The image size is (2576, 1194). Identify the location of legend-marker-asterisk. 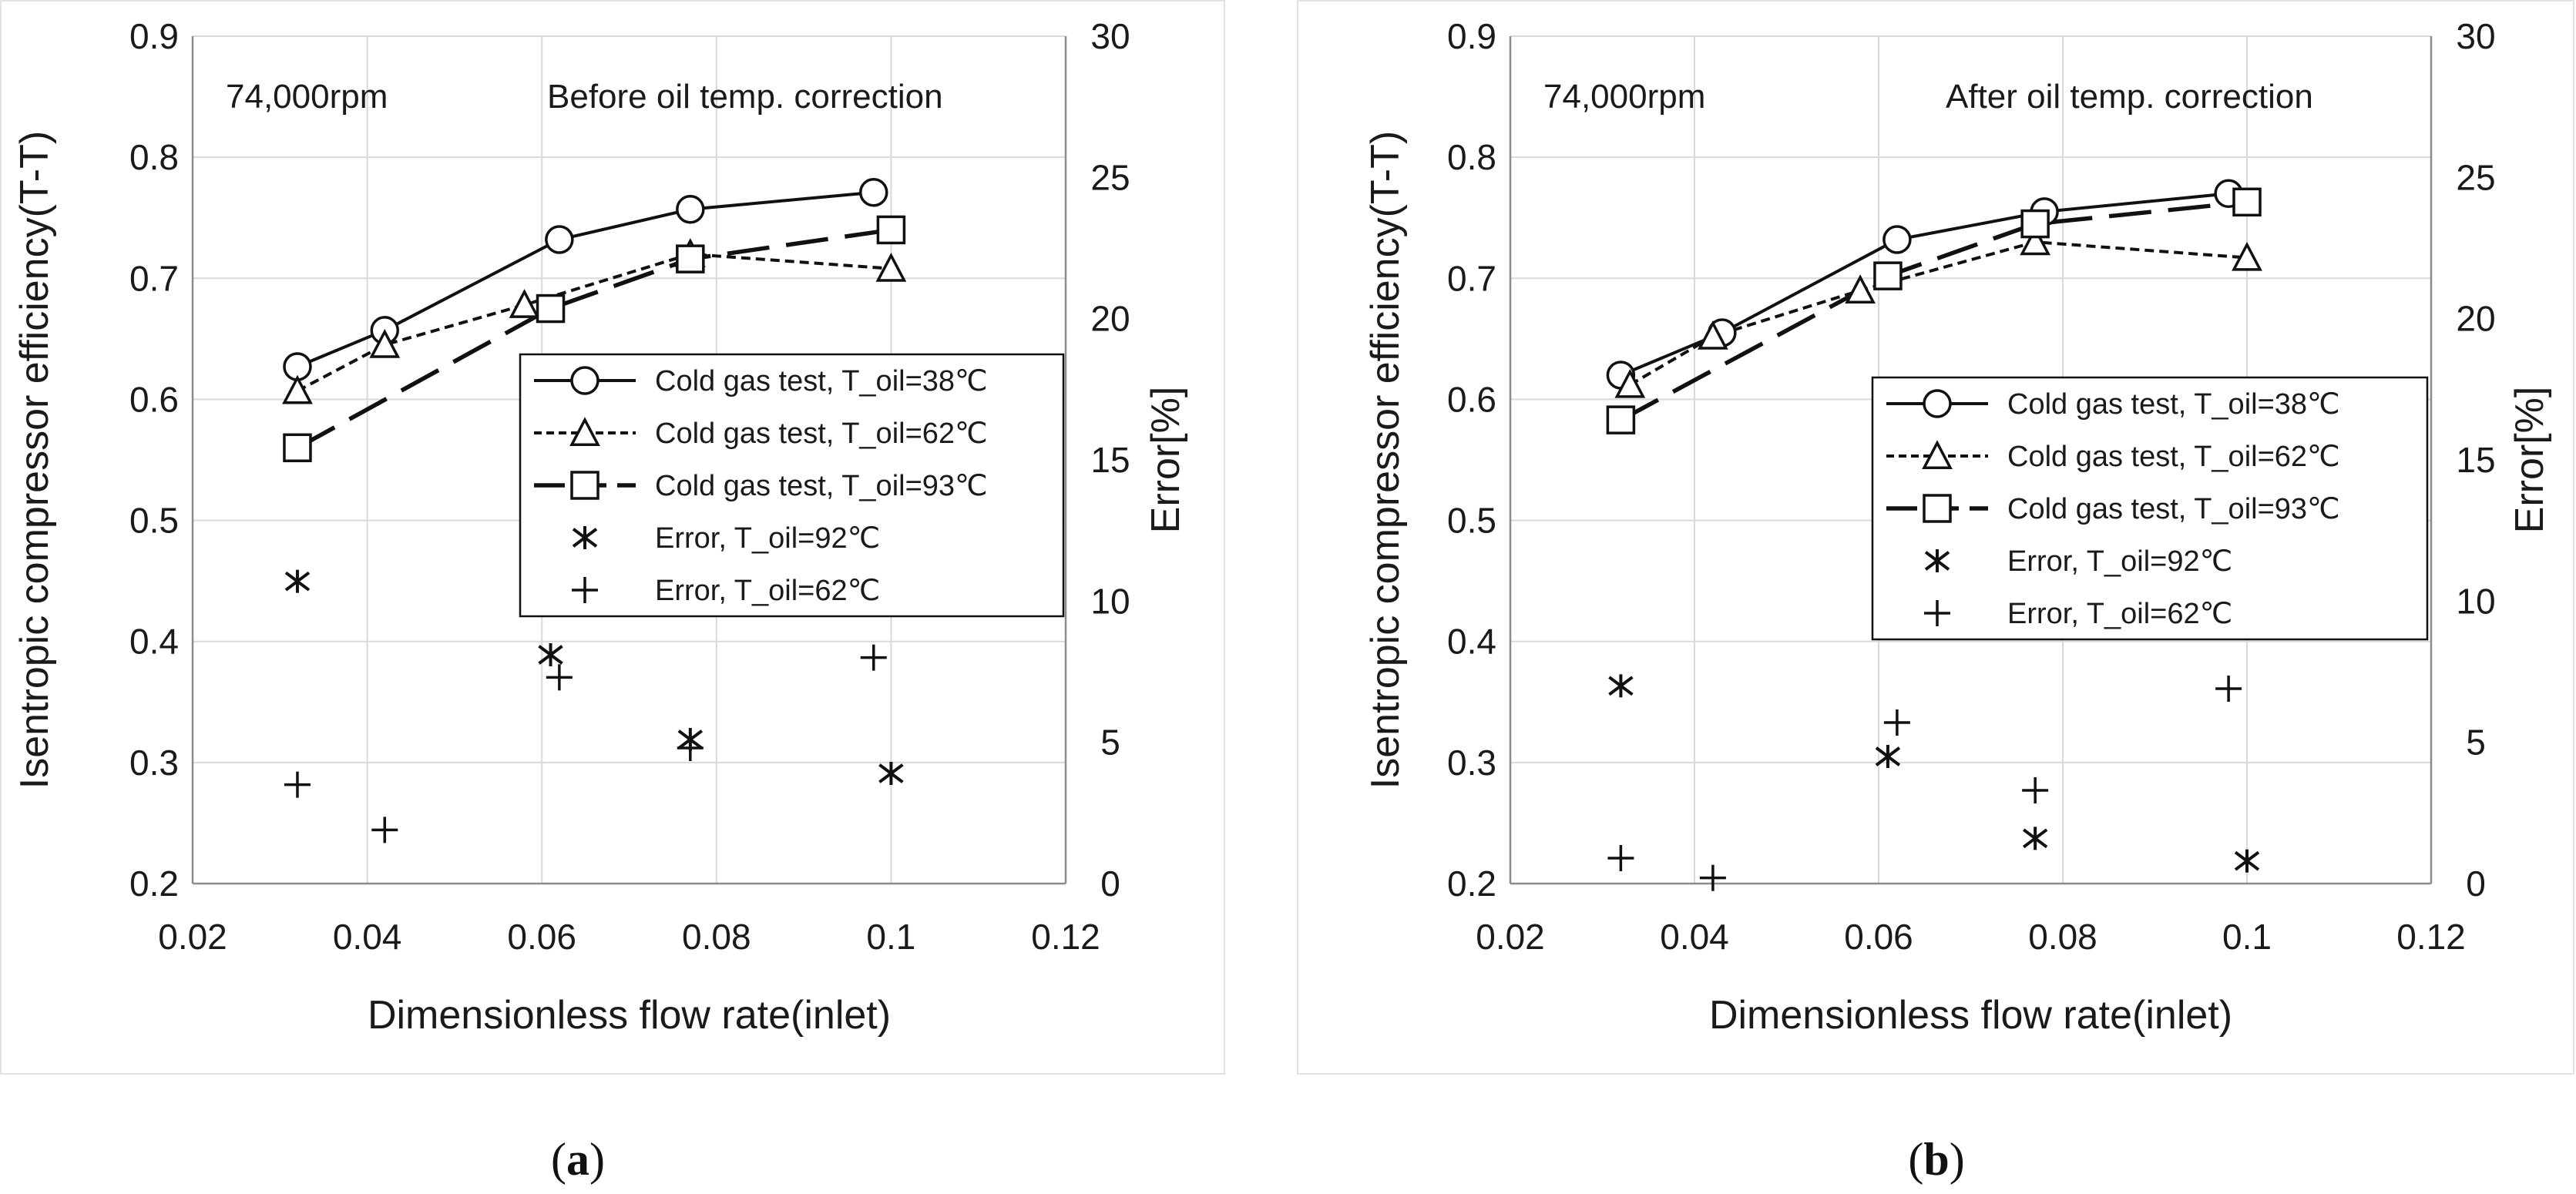
(1937, 560).